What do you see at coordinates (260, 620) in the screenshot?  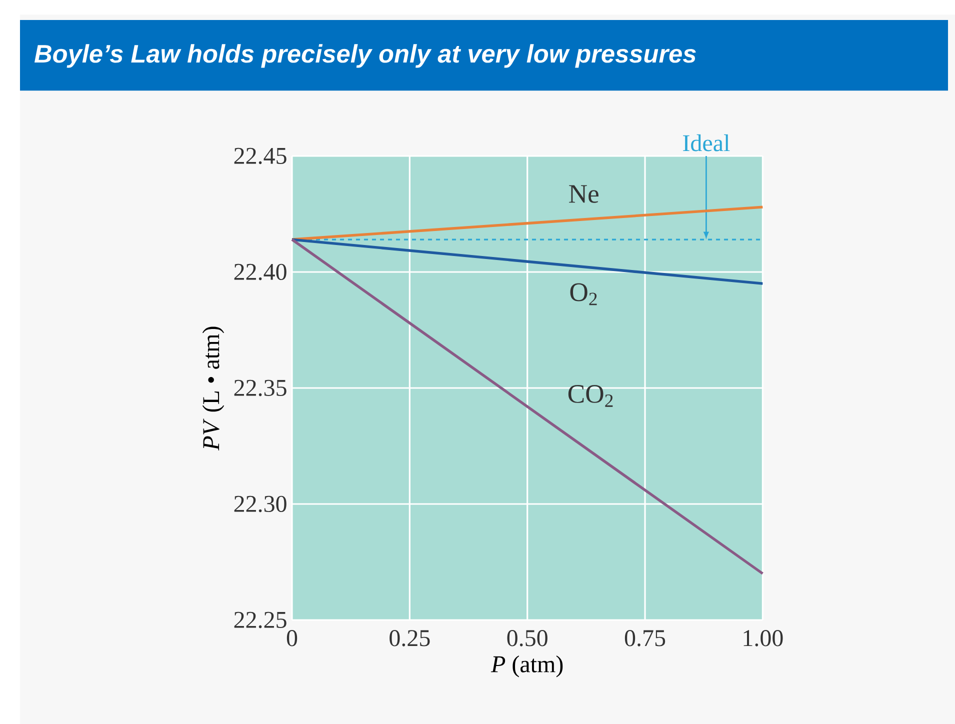 I see `y-tick-label: 22.25` at bounding box center [260, 620].